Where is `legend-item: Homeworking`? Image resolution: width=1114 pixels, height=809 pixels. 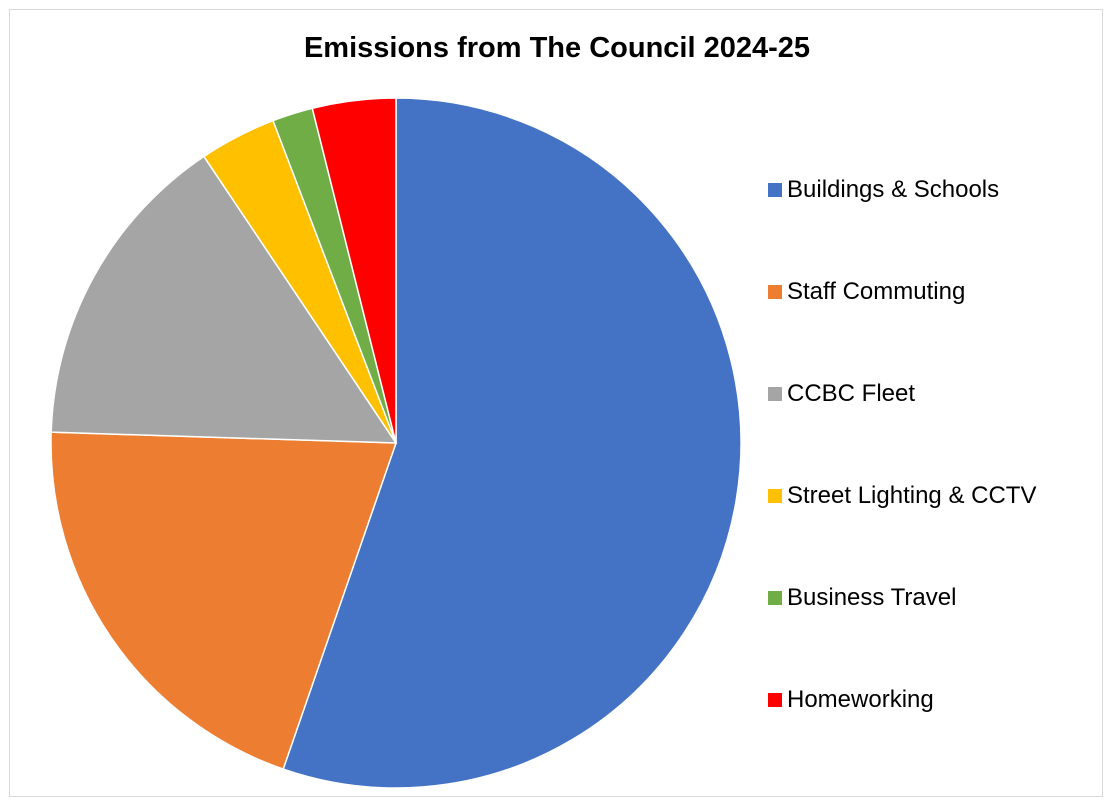
legend-item: Homeworking is located at coordinates (851, 700).